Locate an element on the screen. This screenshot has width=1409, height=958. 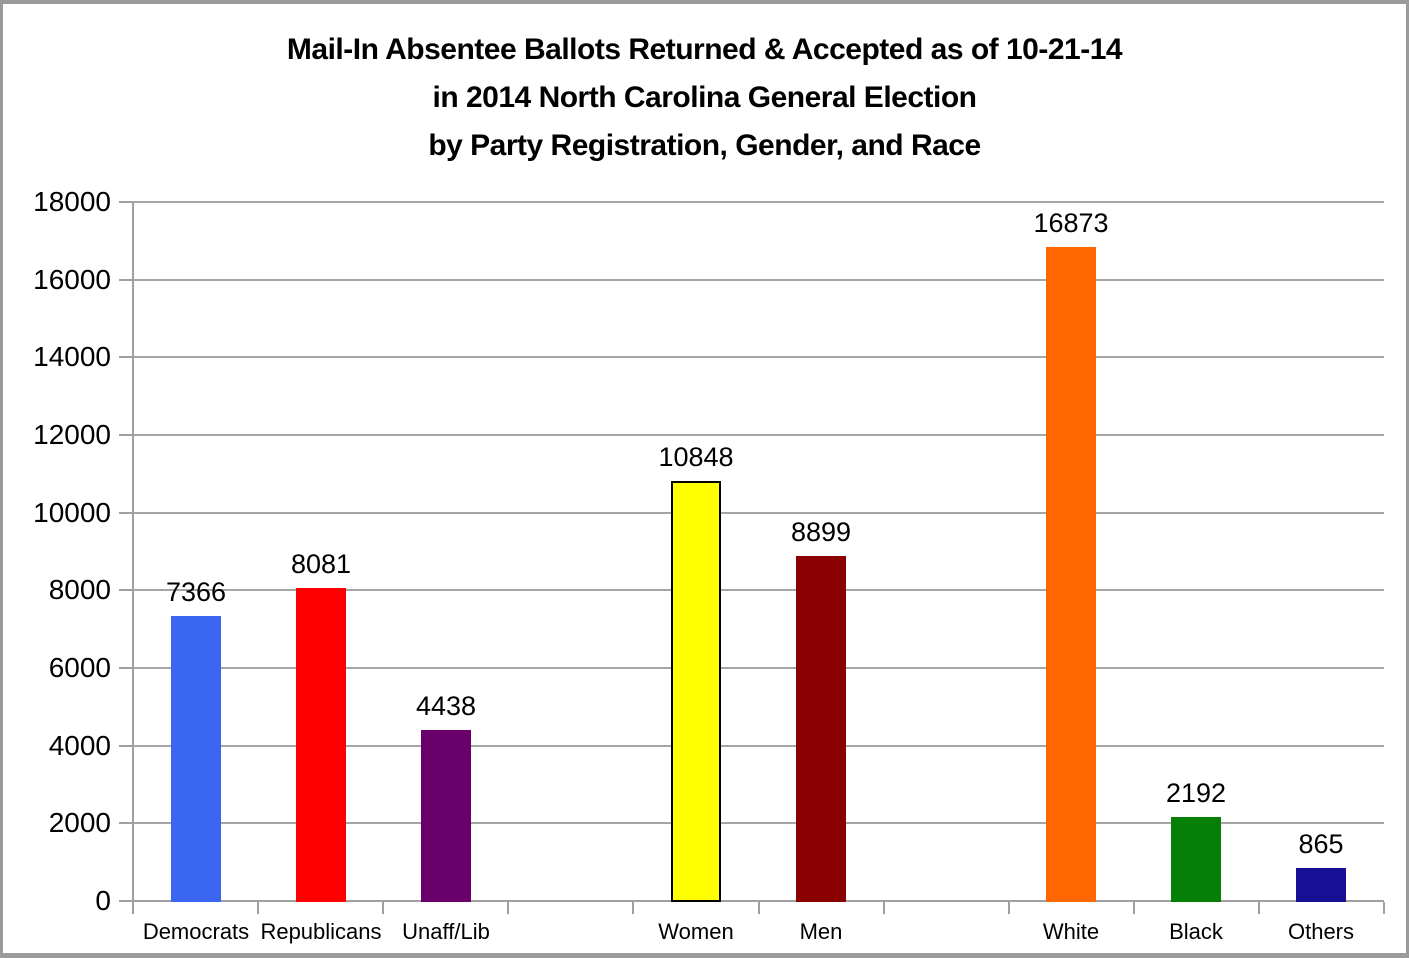
y-tick-label: 4000 is located at coordinates (79, 745).